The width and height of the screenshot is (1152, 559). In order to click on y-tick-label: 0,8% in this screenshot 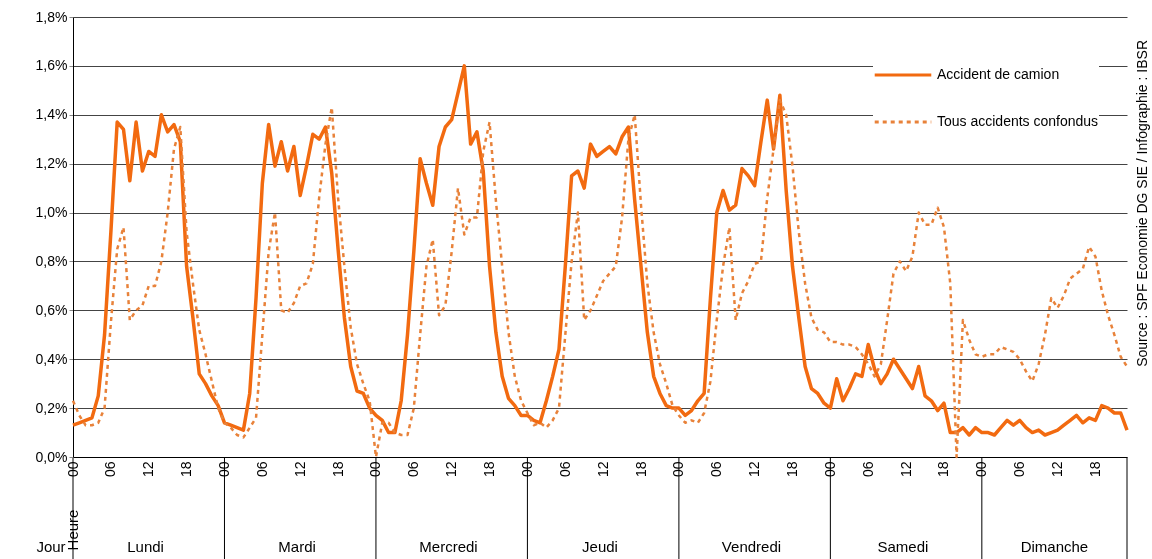, I will do `click(51, 260)`.